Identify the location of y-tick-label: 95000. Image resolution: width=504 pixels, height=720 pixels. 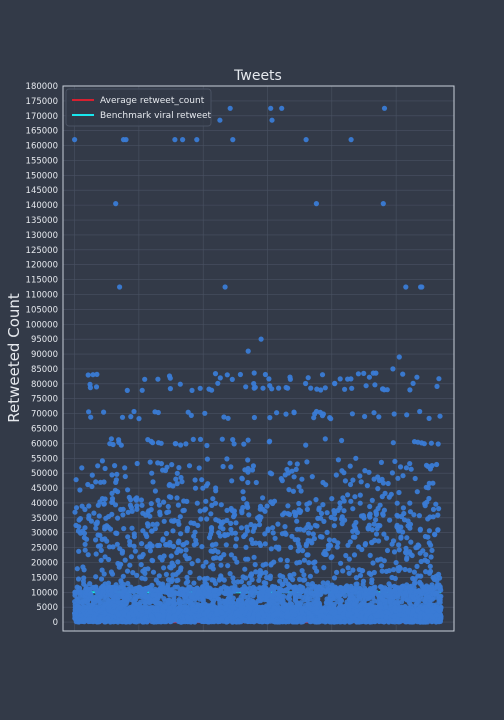
(44, 340).